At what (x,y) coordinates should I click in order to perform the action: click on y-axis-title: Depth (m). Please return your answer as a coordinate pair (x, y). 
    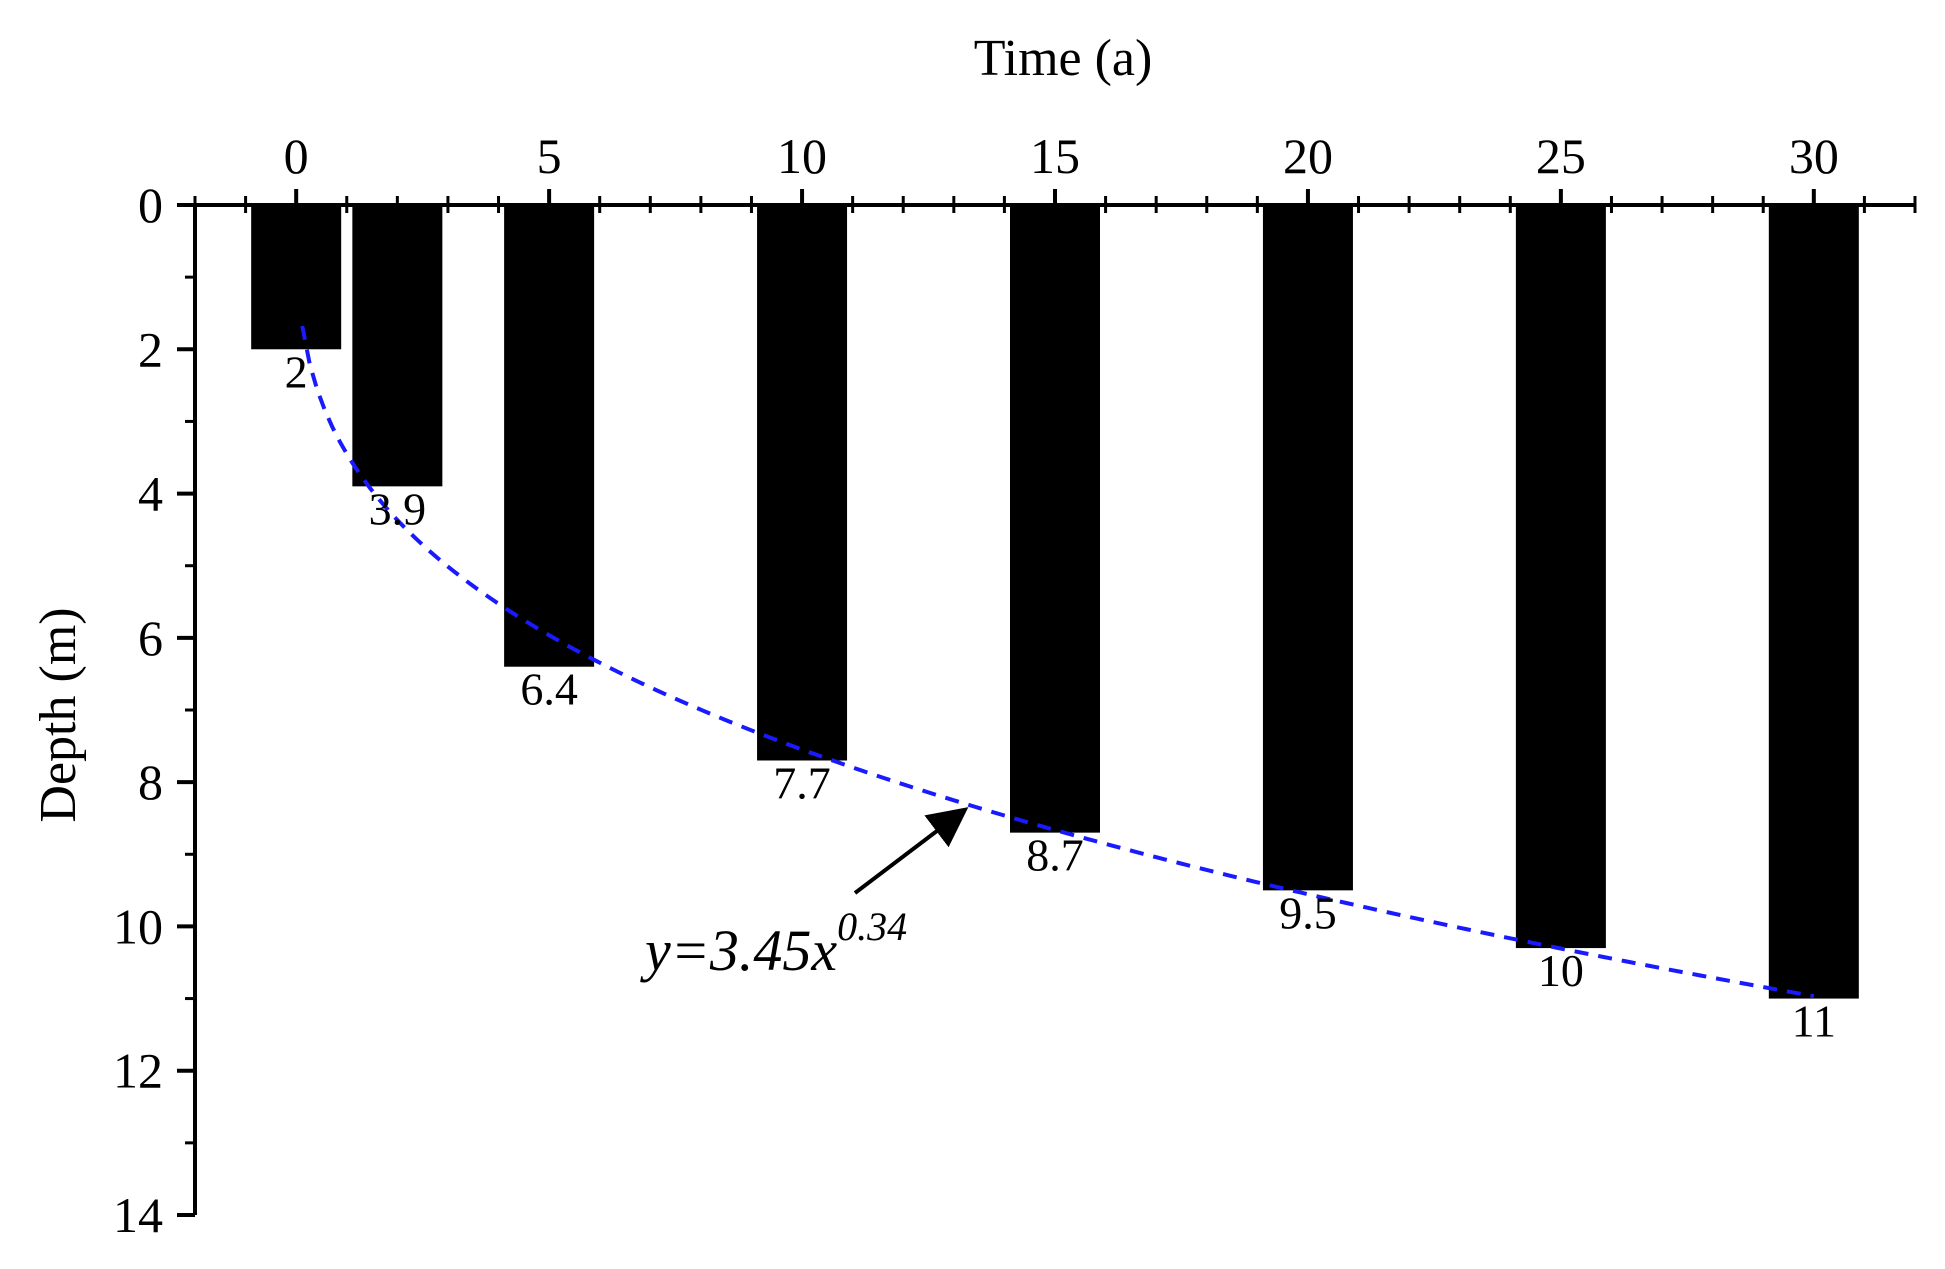
    Looking at the image, I should click on (58, 714).